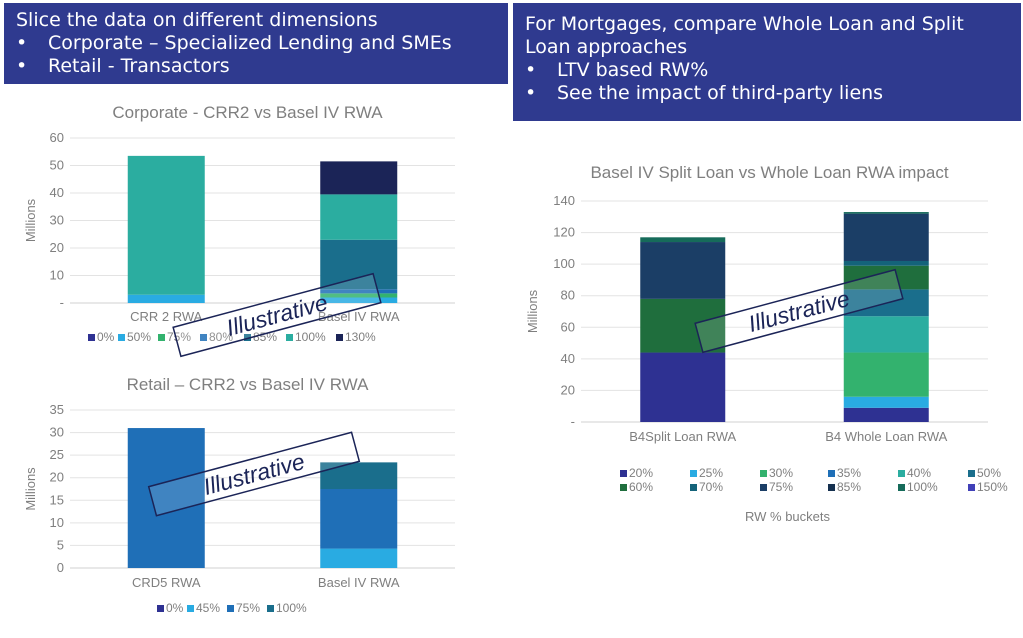 Image resolution: width=1023 pixels, height=638 pixels. Describe the element at coordinates (60, 567) in the screenshot. I see `y-tick-label: 0` at that location.